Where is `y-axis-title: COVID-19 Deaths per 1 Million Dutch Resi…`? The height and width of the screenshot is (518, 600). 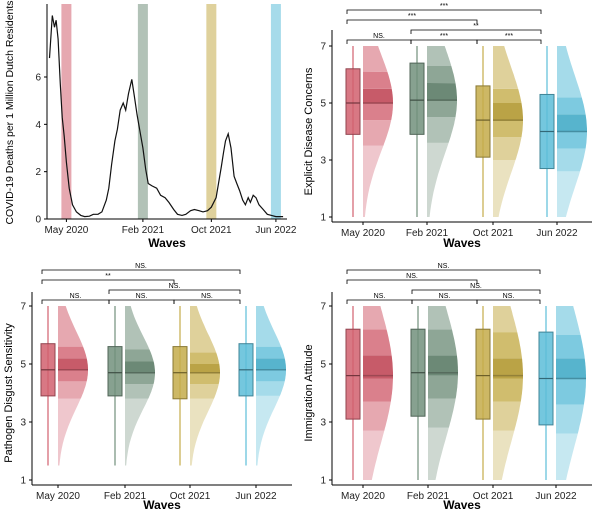
y-axis-title: COVID-19 Deaths per 1 Million Dutch Resi… is located at coordinates (10, 112).